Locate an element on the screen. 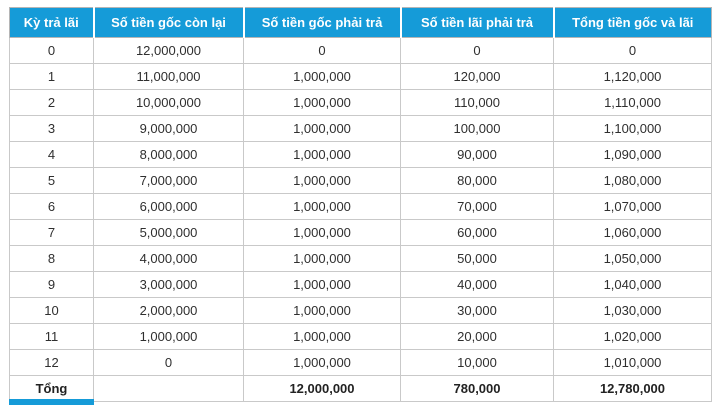  table-row: 1 11,000,000 1,000,000 120,000 1,120,000 is located at coordinates (360, 76).